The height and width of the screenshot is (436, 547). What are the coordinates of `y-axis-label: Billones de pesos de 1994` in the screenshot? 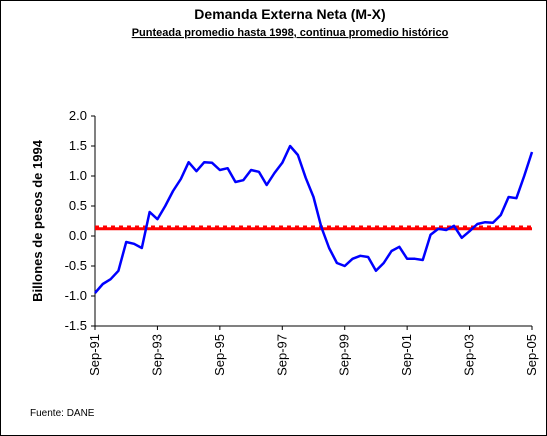 It's located at (37, 220).